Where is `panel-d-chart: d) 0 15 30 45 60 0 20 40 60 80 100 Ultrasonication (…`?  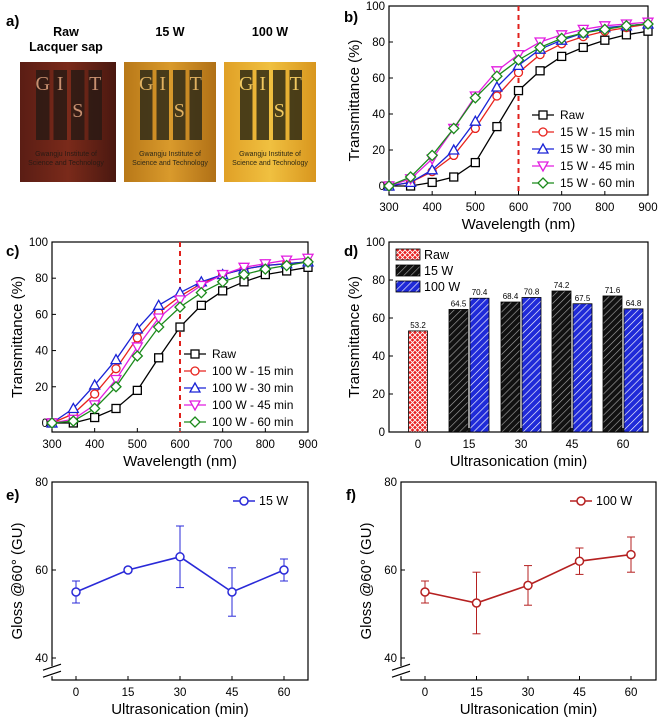 panel-d-chart: d) 0 15 30 45 60 0 20 40 60 80 100 Ultrasonication (… is located at coordinates (496, 353).